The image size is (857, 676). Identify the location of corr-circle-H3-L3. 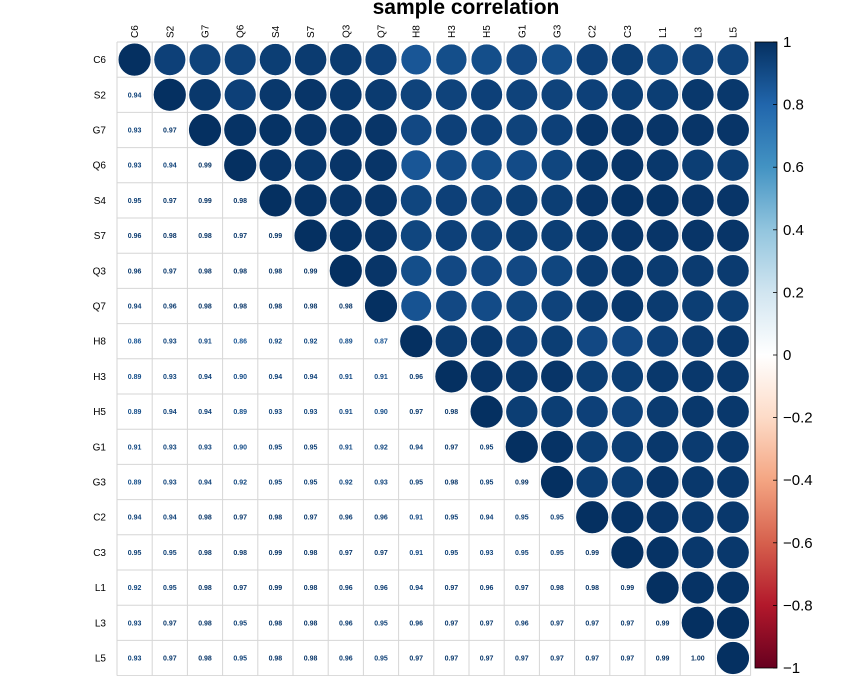
(698, 376).